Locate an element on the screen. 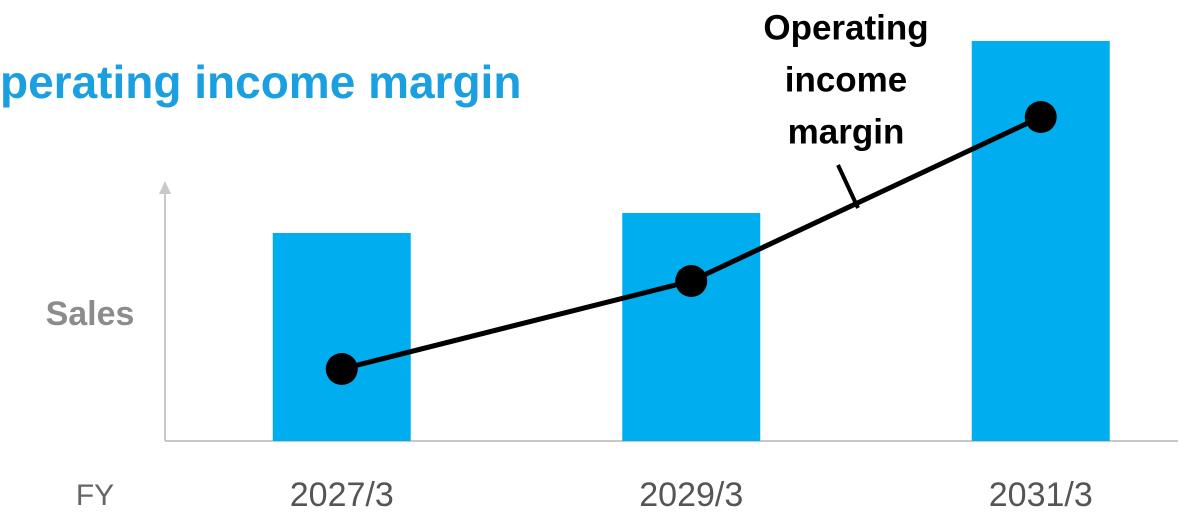 The width and height of the screenshot is (1192, 530). annotation: margin is located at coordinates (846, 131).